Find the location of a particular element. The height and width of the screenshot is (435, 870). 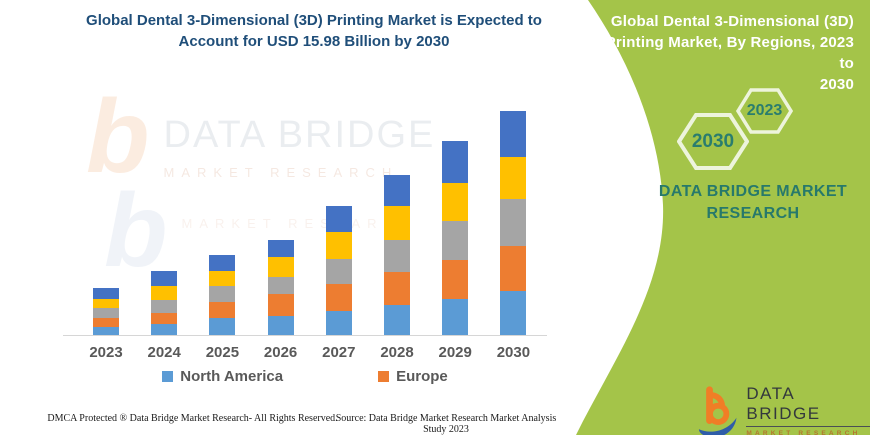

stacked-bar-2027 is located at coordinates (338, 270).